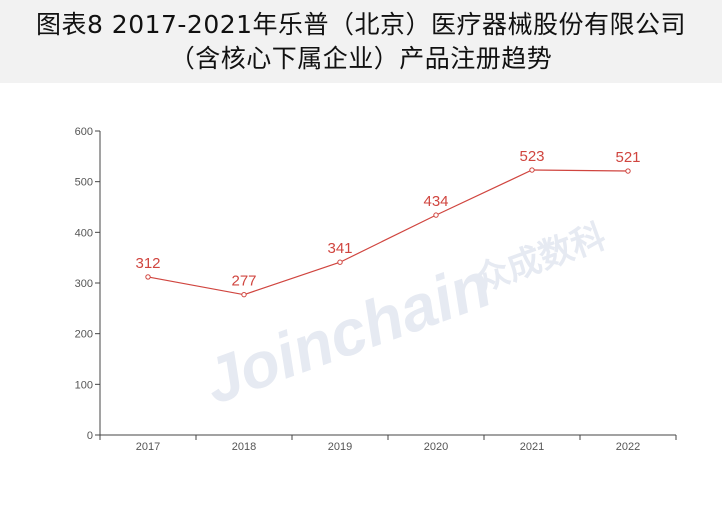  What do you see at coordinates (147, 263) in the screenshot?
I see `data-label: 312` at bounding box center [147, 263].